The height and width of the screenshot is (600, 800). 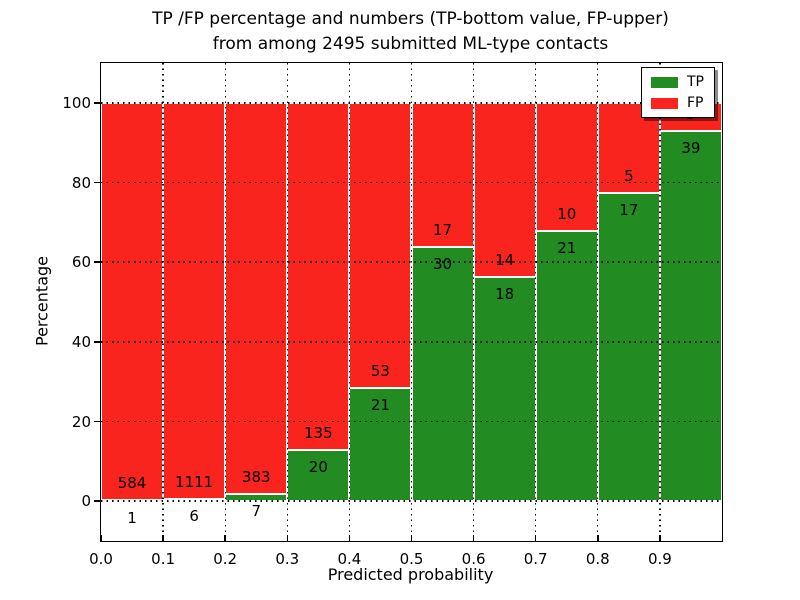 I want to click on legend-entry: TP, so click(x=677, y=82).